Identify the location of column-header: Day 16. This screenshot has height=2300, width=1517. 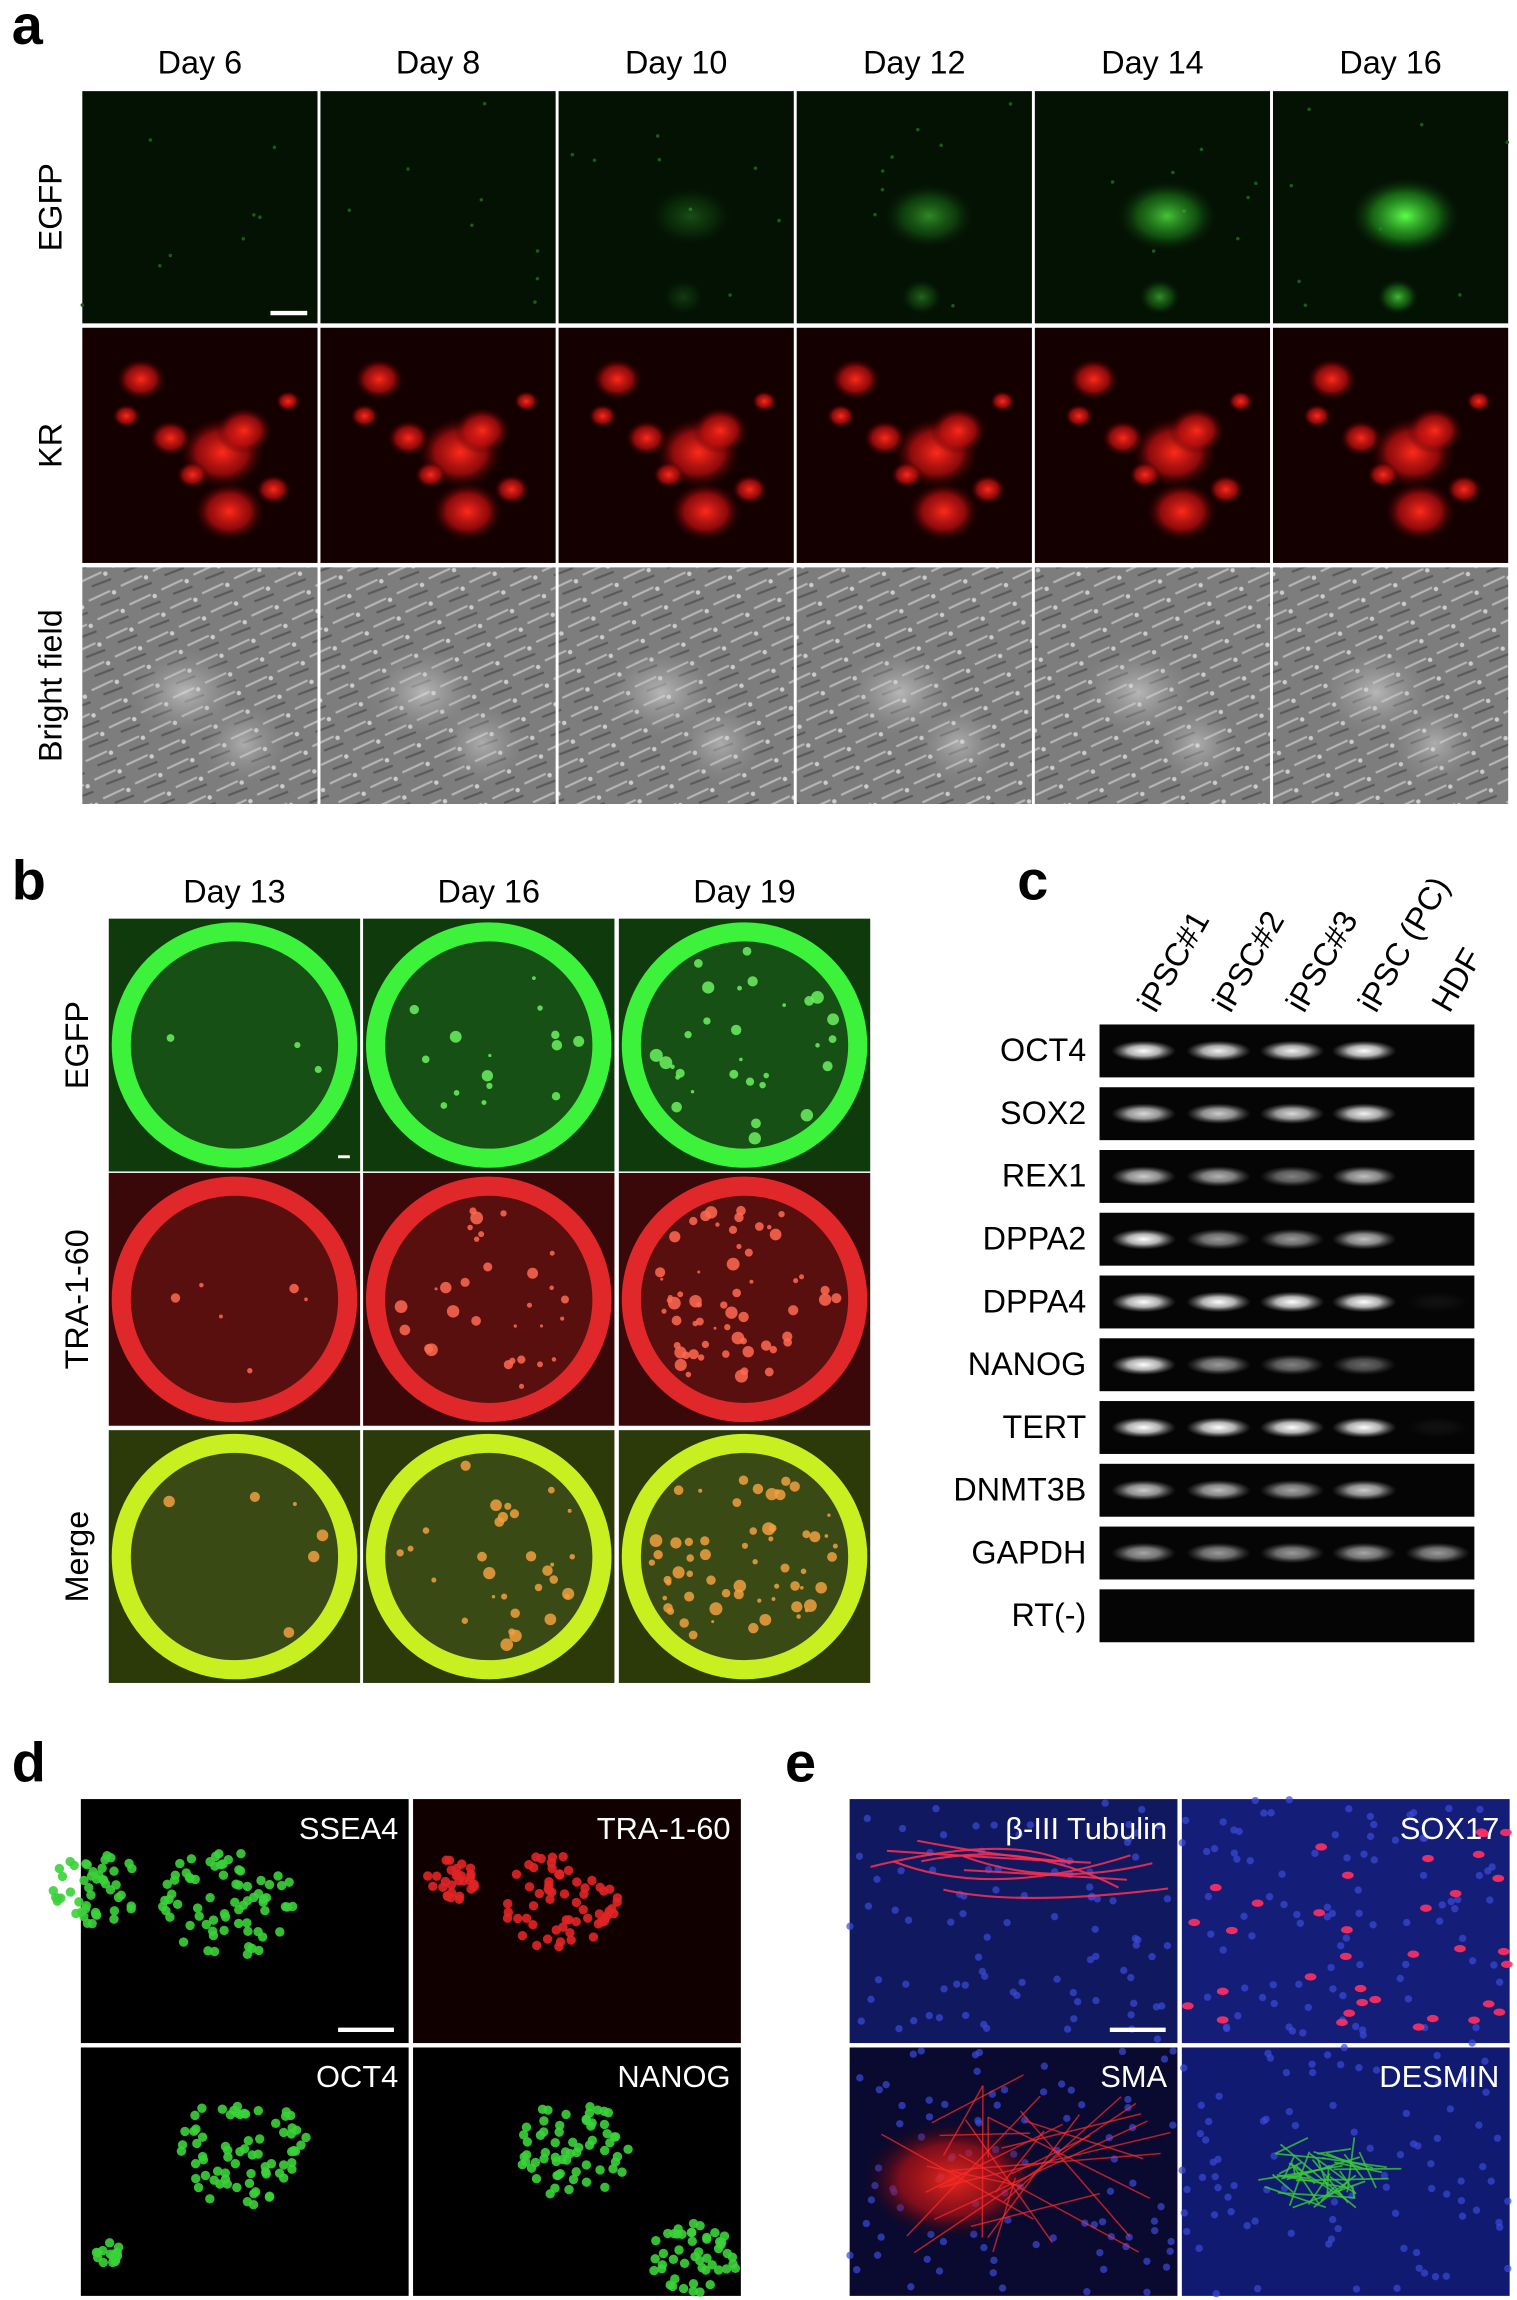
(1390, 62).